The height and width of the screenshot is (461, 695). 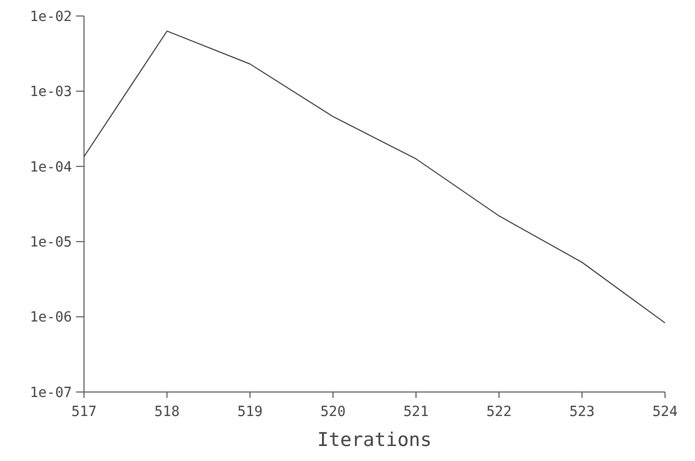 What do you see at coordinates (51, 392) in the screenshot?
I see `y-tick-label: 1e-07` at bounding box center [51, 392].